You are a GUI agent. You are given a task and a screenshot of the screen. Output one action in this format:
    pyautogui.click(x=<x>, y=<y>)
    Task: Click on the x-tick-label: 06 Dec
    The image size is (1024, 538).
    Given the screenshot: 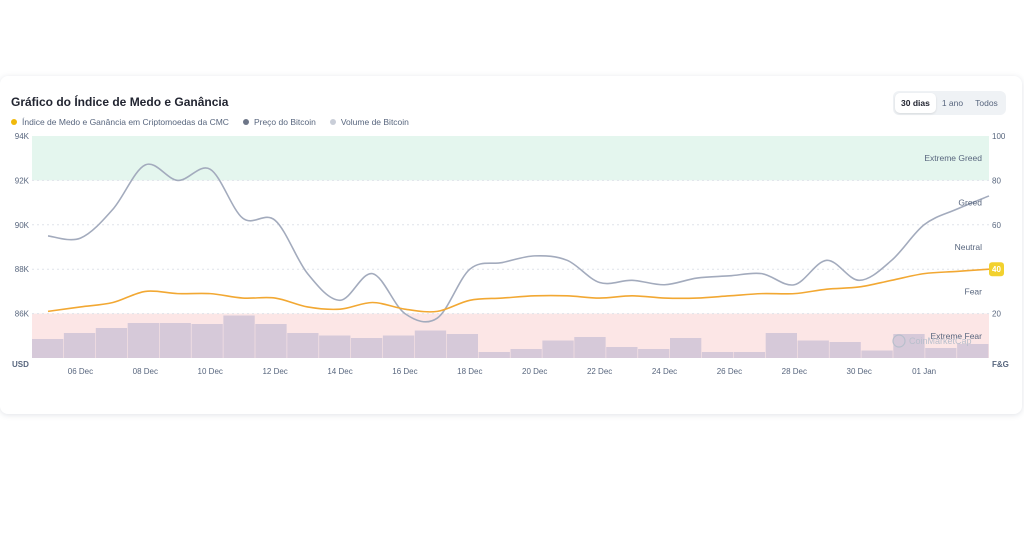 What is the action you would take?
    pyautogui.click(x=80, y=371)
    